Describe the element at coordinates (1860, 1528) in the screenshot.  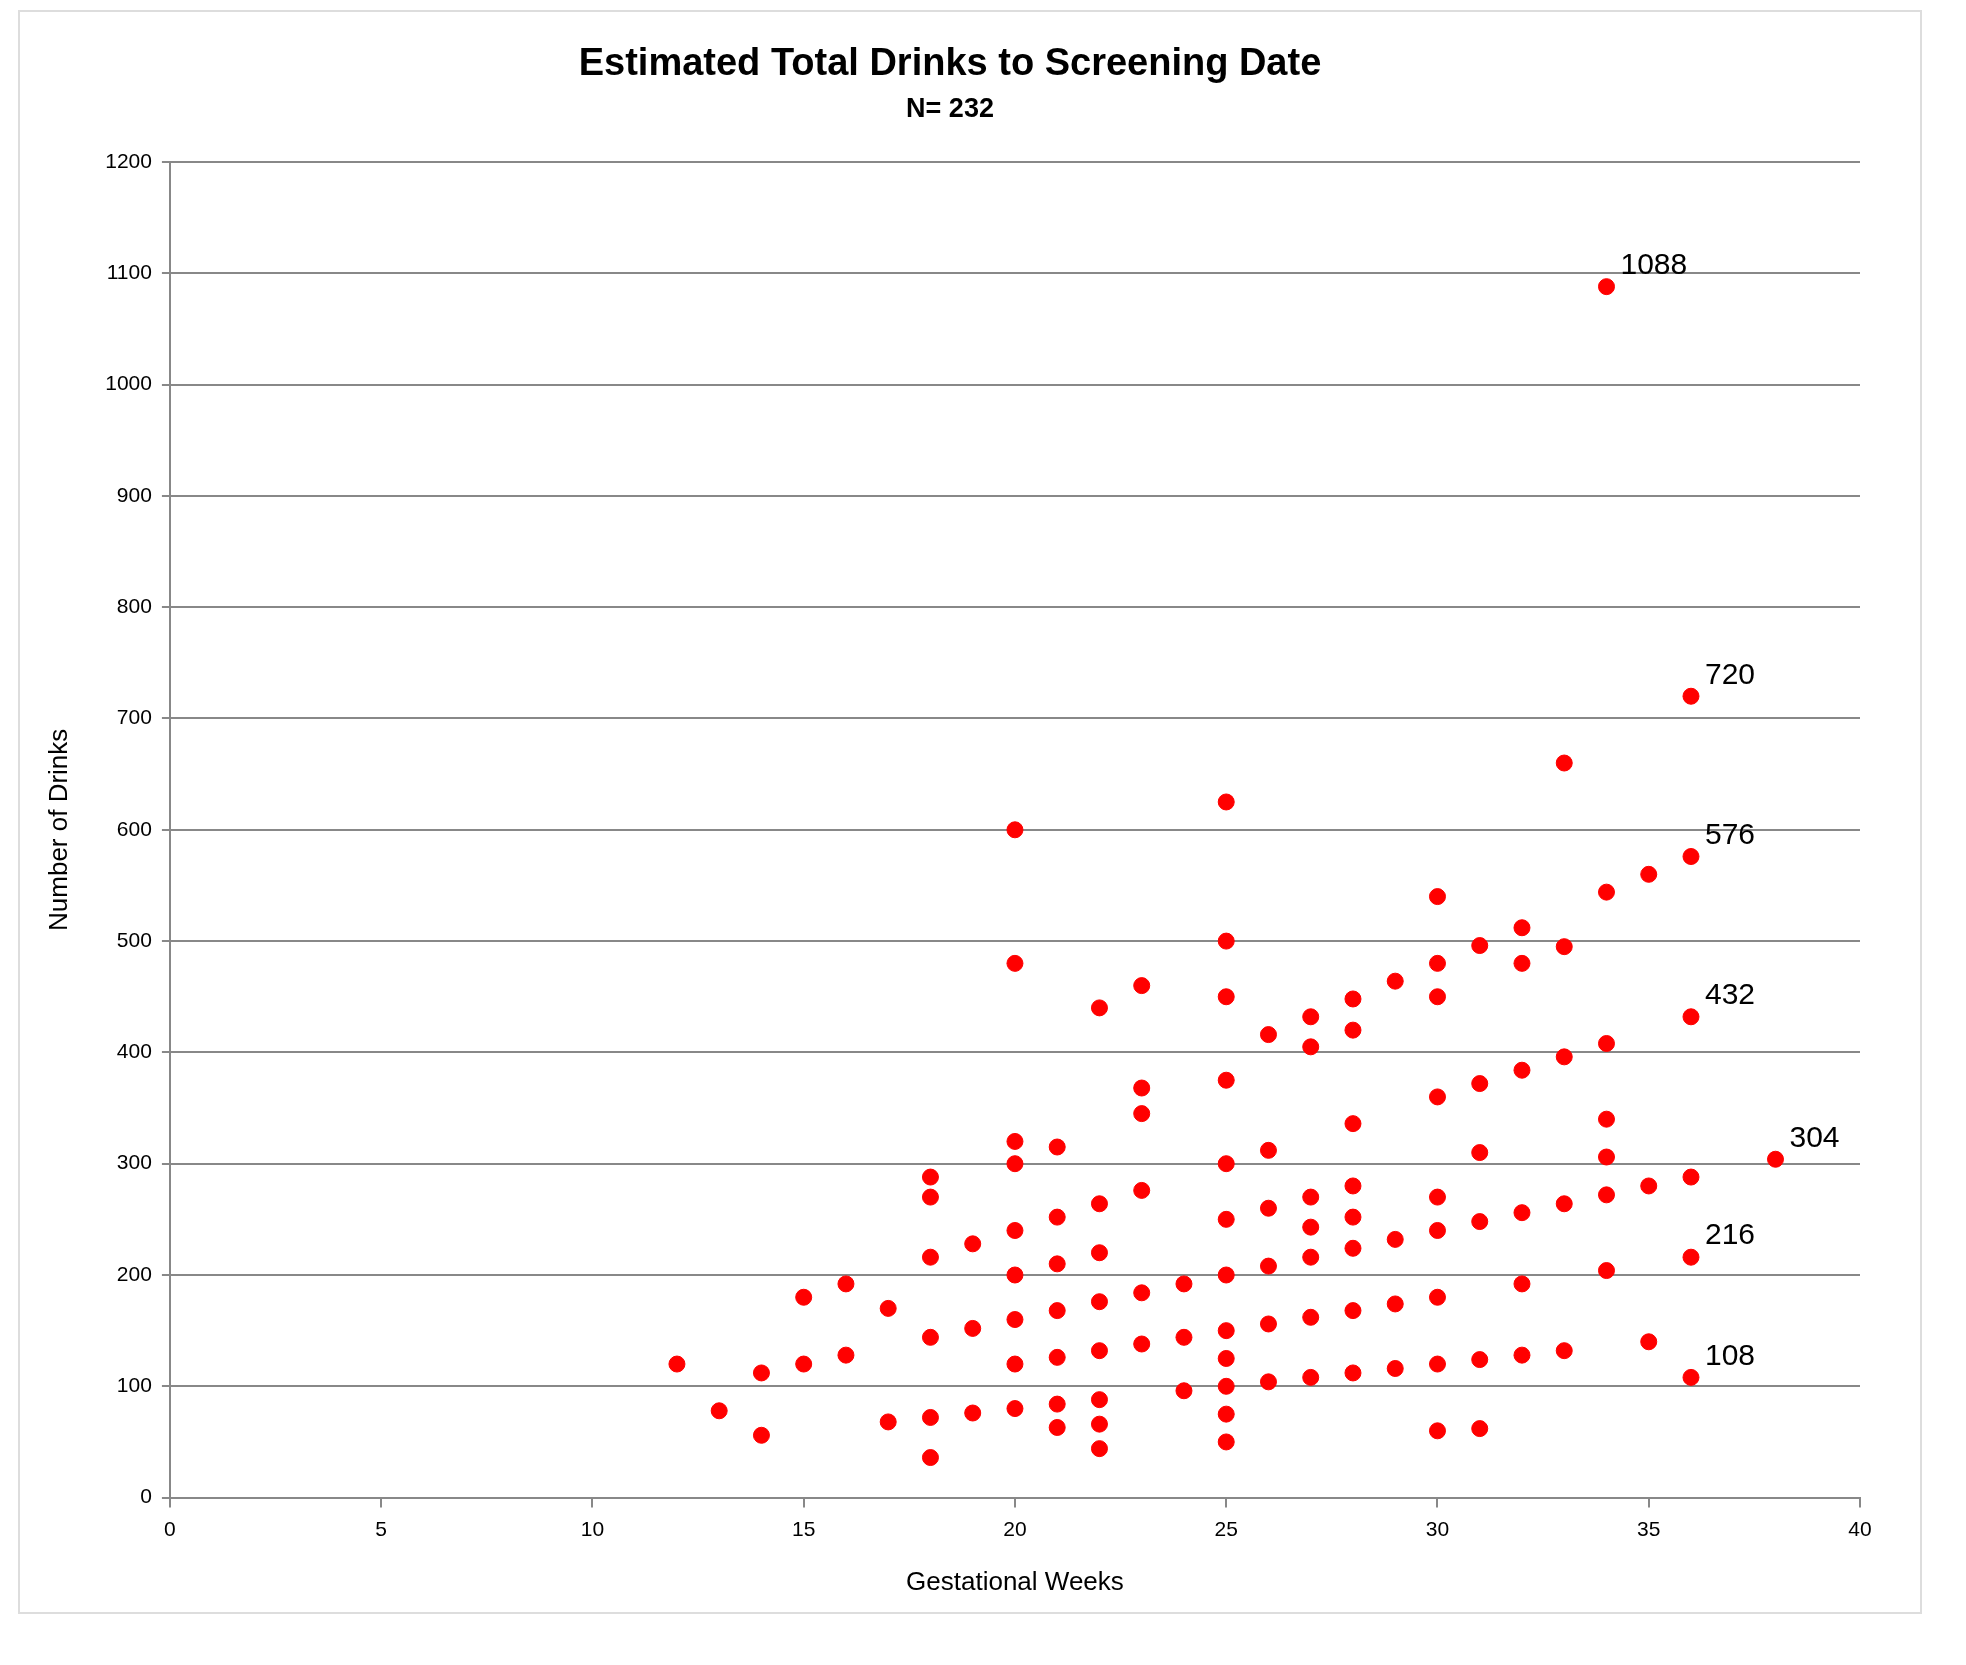
I see `x-tick-label: 40` at that location.